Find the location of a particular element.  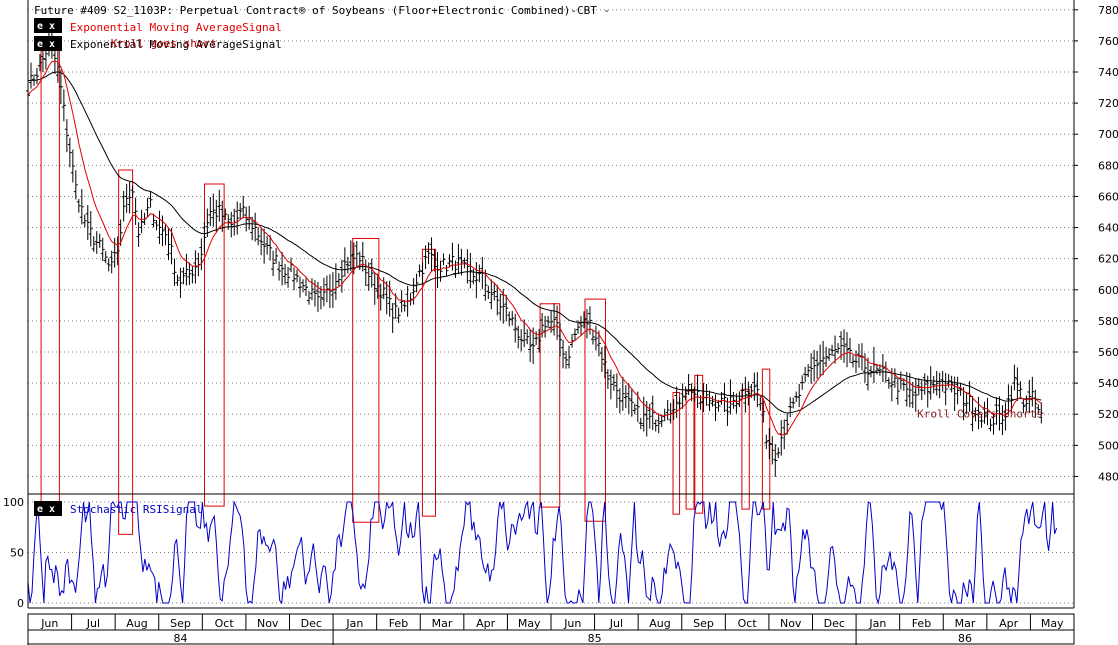

rsi-tick-label: 50 is located at coordinates (17, 553).